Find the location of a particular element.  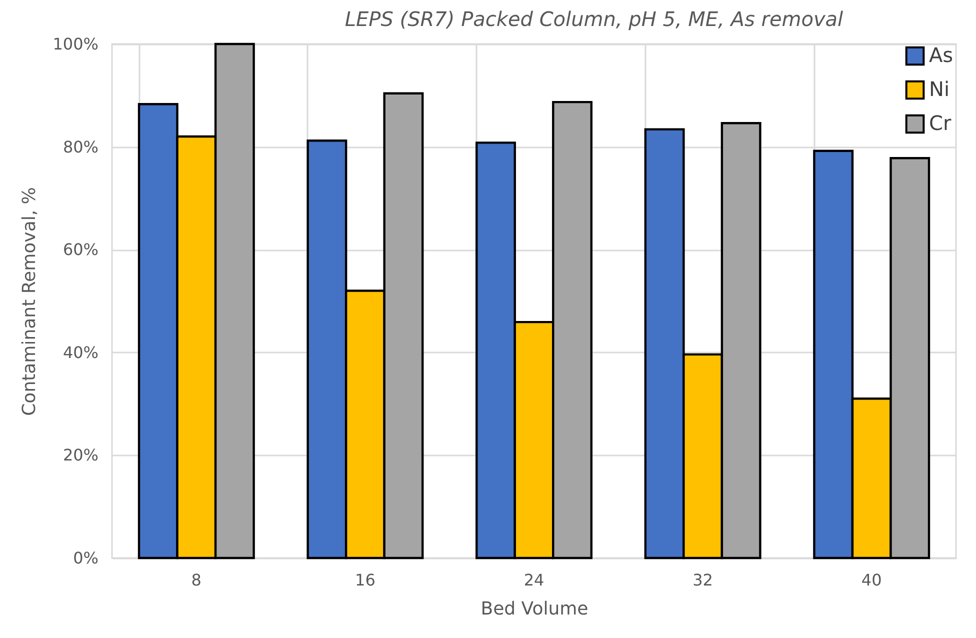

legend-label: Ni is located at coordinates (939, 89).